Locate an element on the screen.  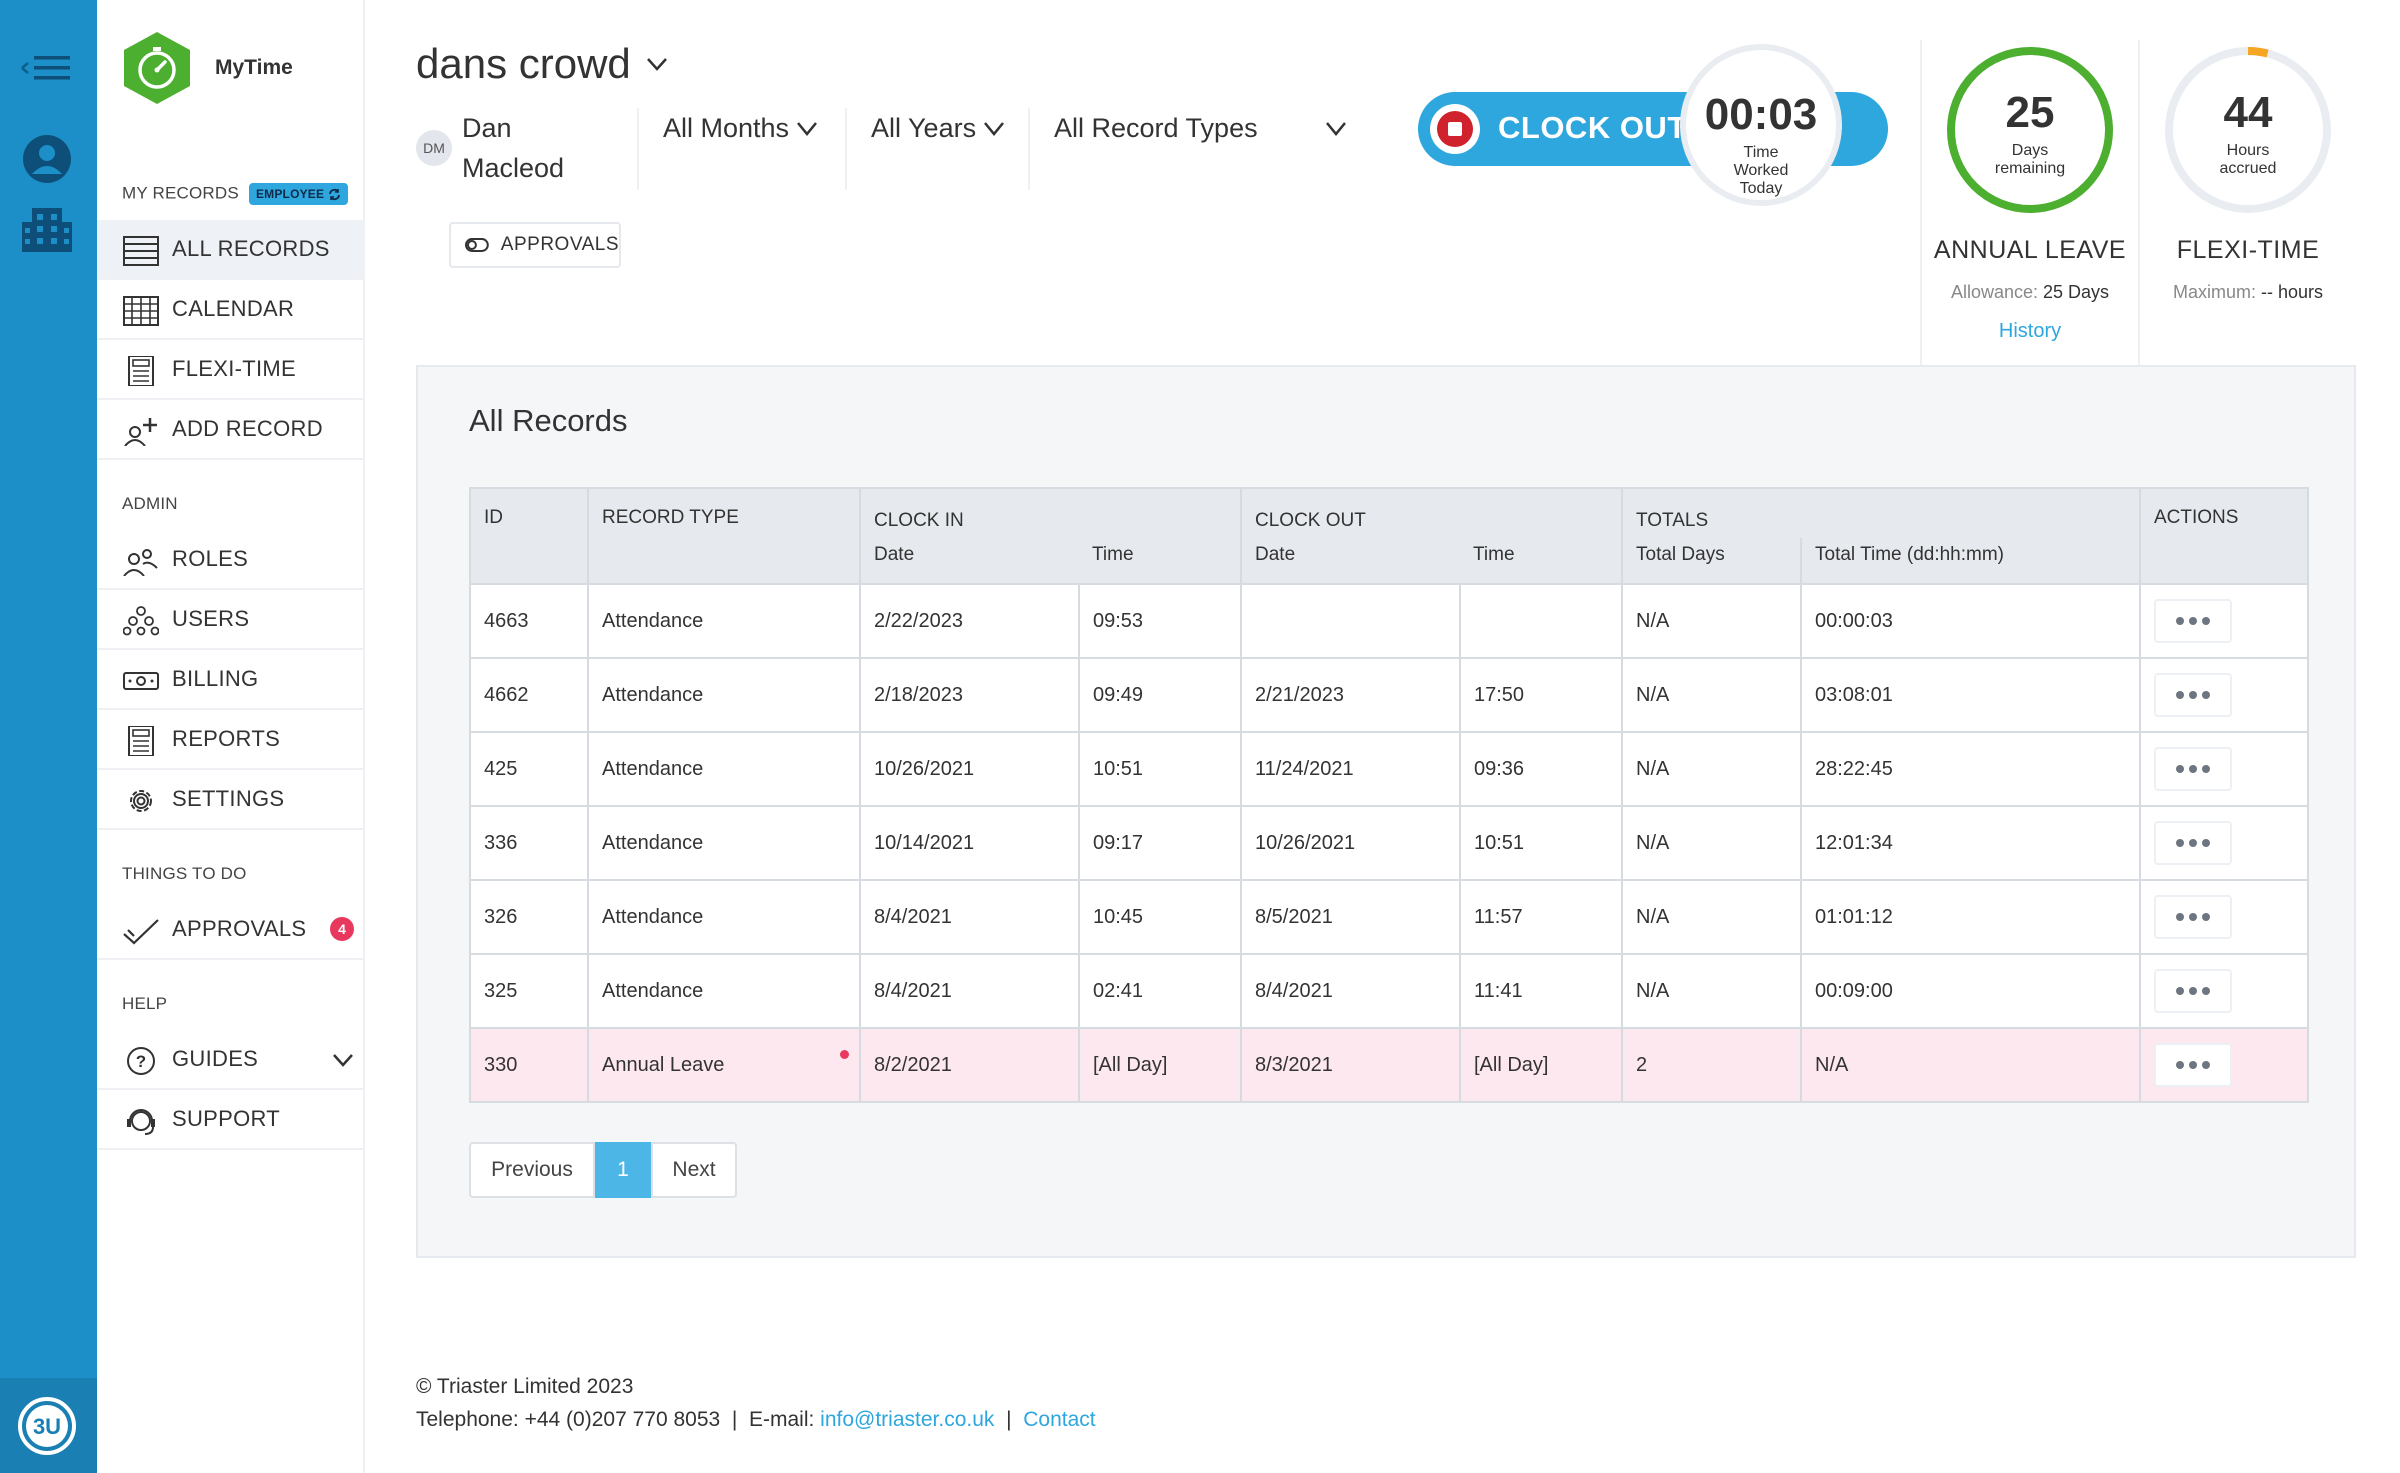
col-clock-out: CLOCK OUT is located at coordinates (1431, 512).